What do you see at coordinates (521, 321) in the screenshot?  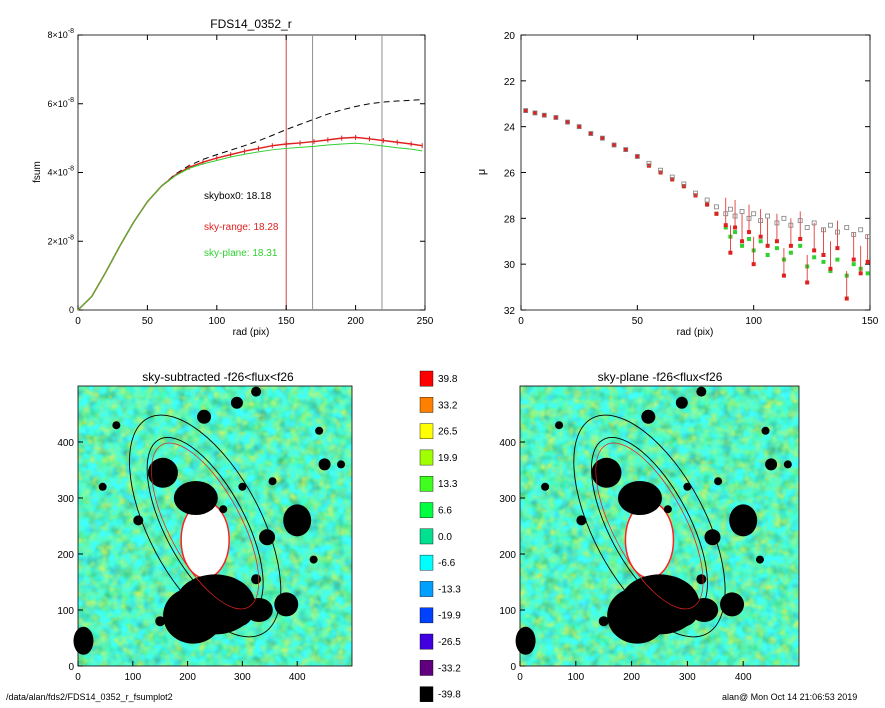 I see `profile-x-tick-label: 0` at bounding box center [521, 321].